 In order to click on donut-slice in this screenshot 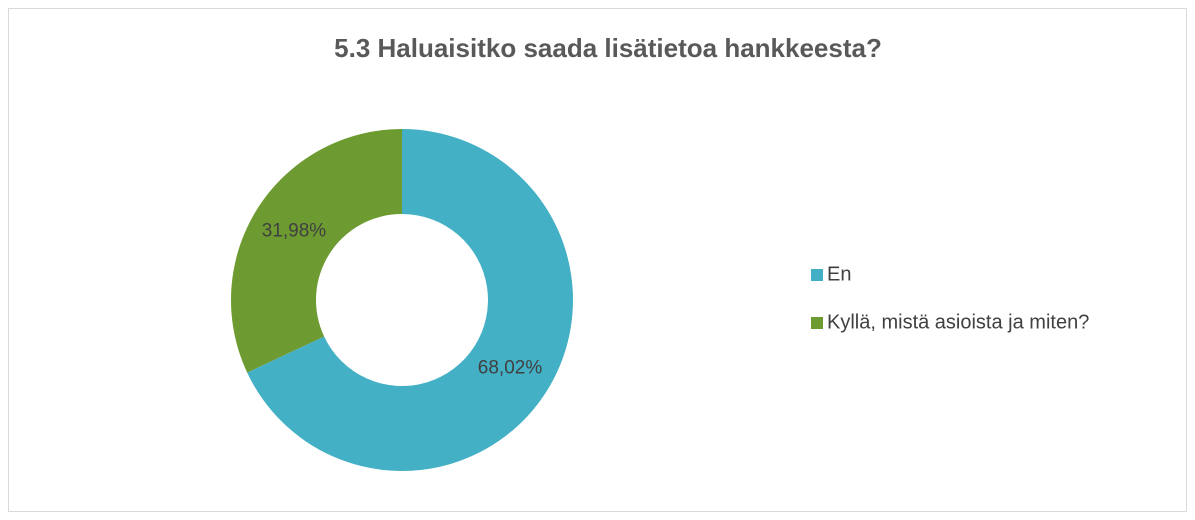, I will do `click(316, 251)`.